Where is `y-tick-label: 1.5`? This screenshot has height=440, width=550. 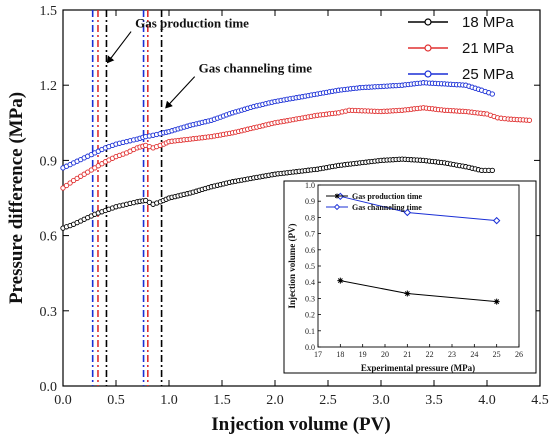
y-tick-label: 1.5 is located at coordinates (49, 11).